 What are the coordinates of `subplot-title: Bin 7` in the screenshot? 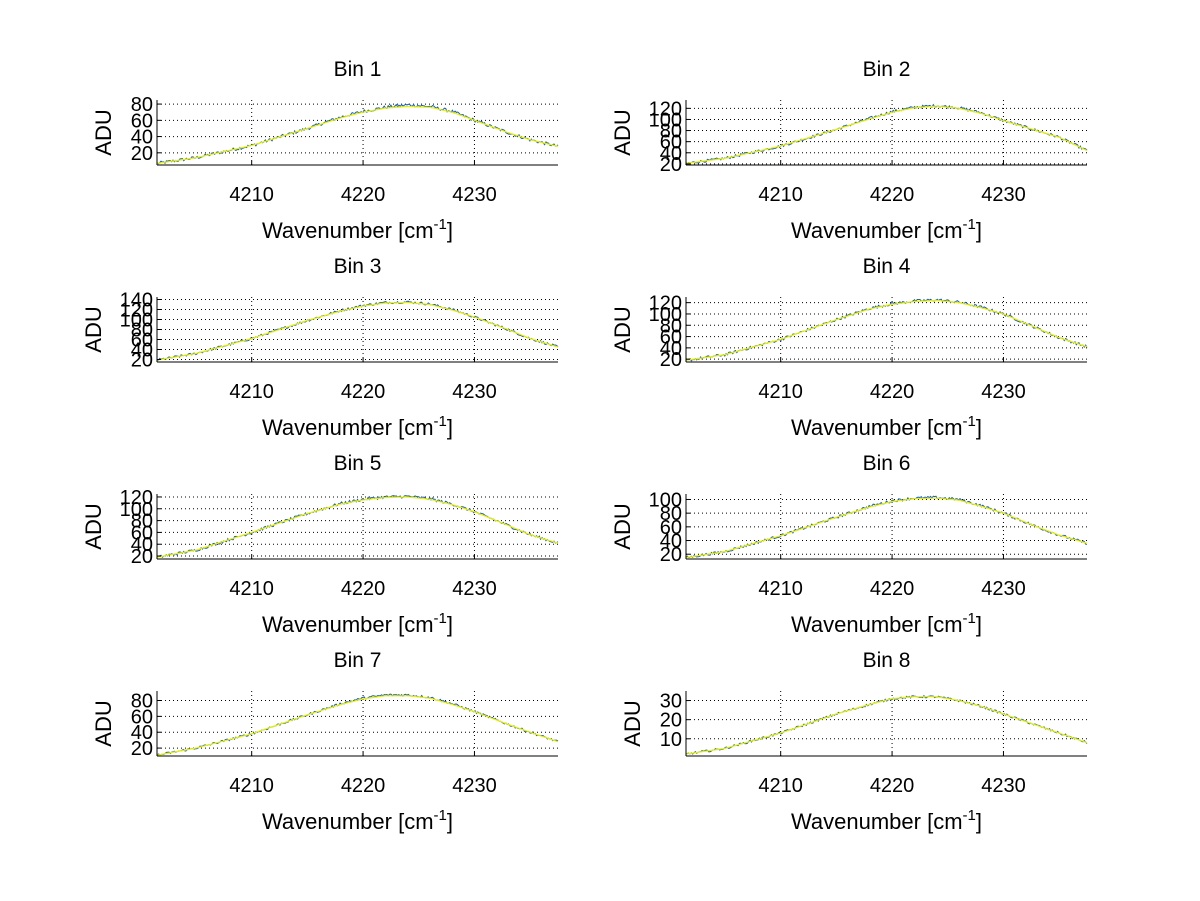 It's located at (358, 660).